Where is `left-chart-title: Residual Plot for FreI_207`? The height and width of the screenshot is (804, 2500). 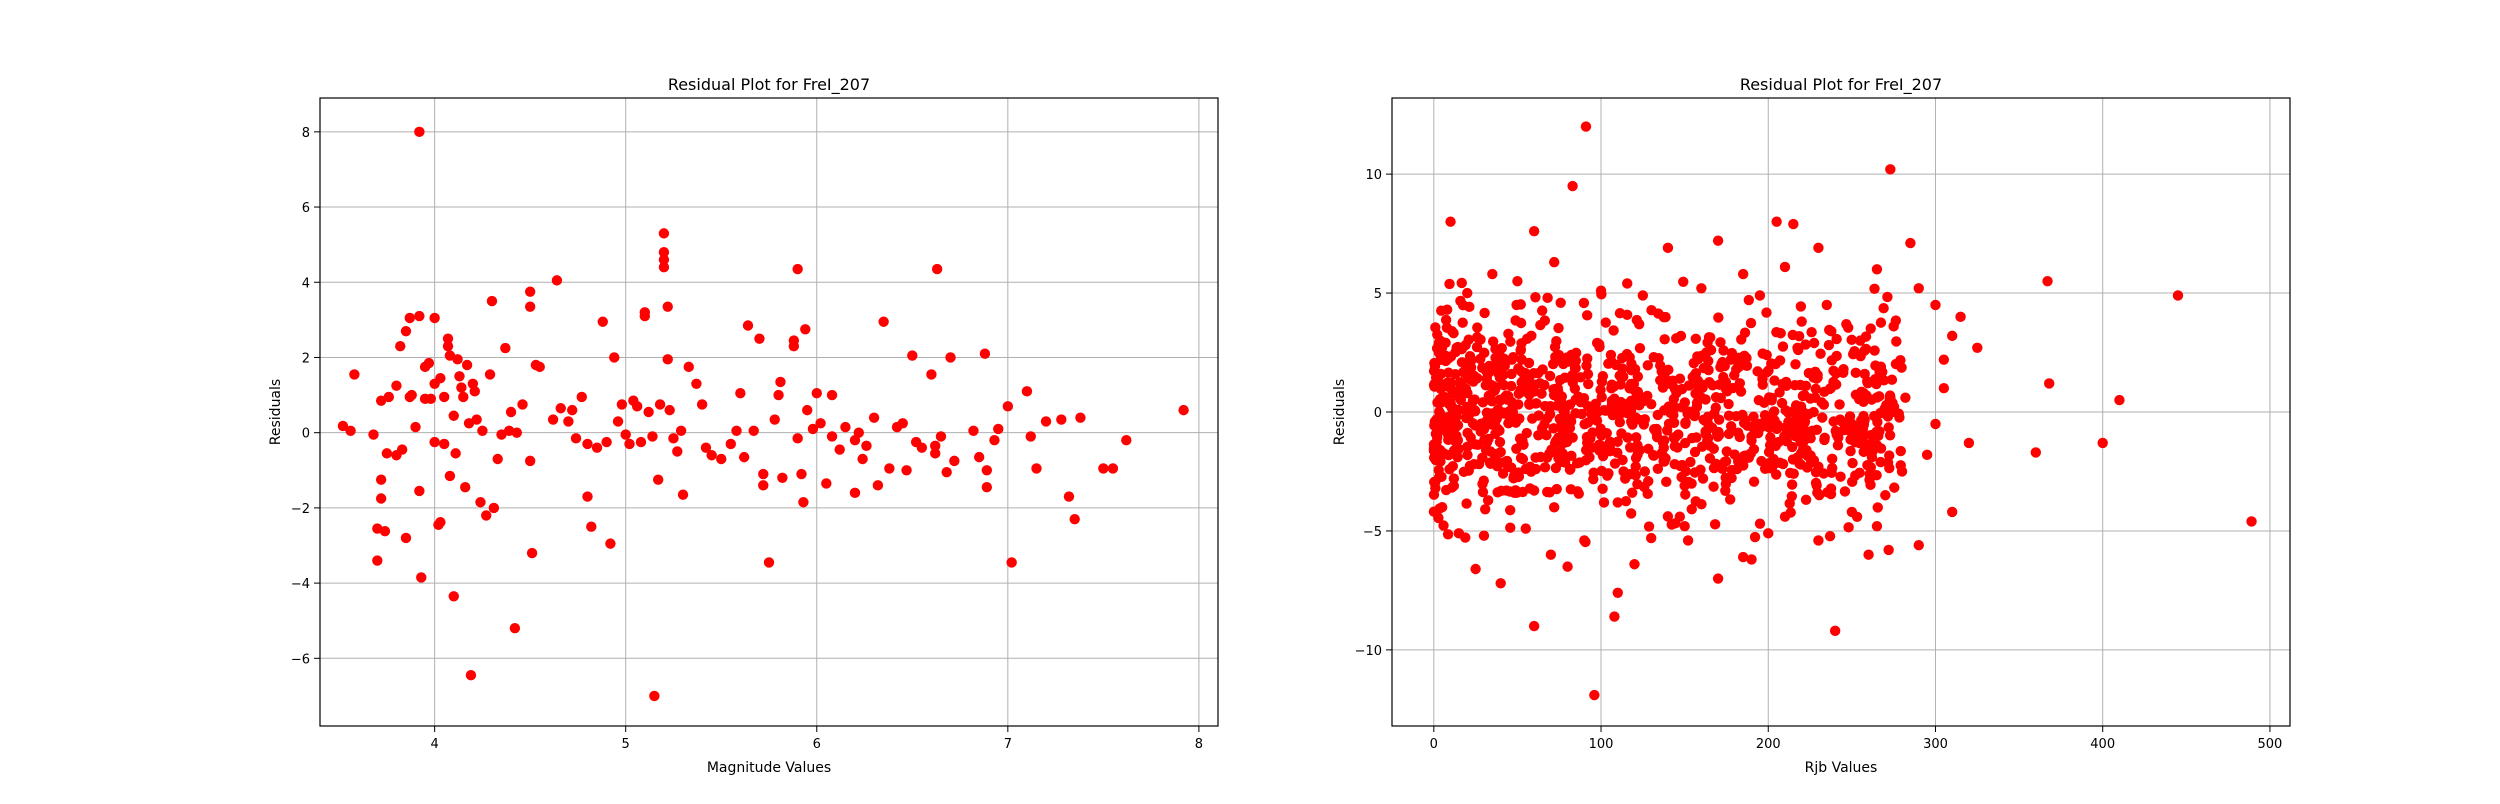
left-chart-title: Residual Plot for FreI_207 is located at coordinates (769, 85).